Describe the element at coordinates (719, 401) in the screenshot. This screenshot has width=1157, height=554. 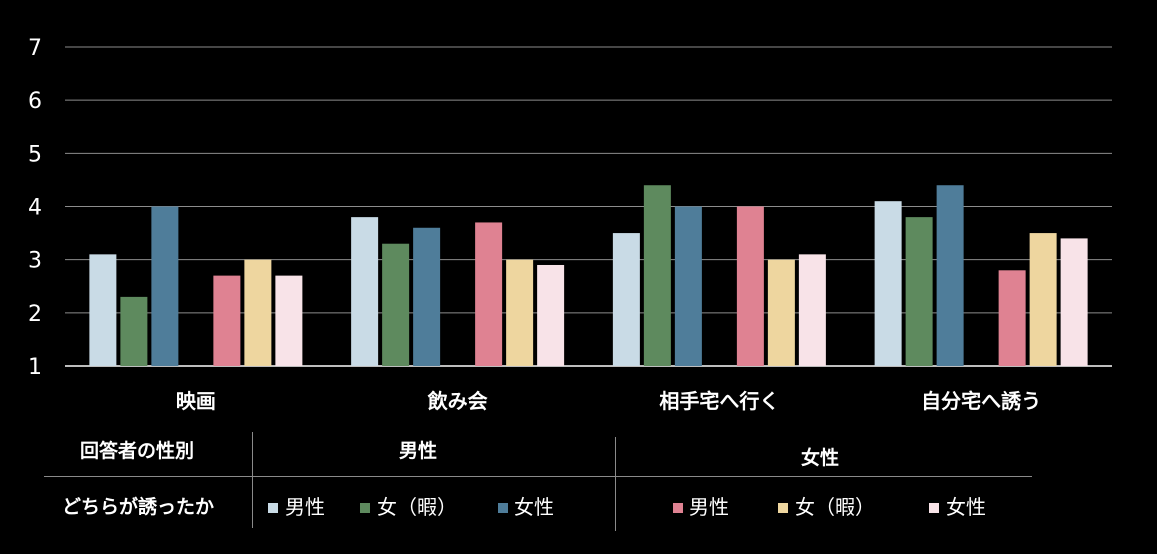
I see `category-label: 相手宅へ行く` at that location.